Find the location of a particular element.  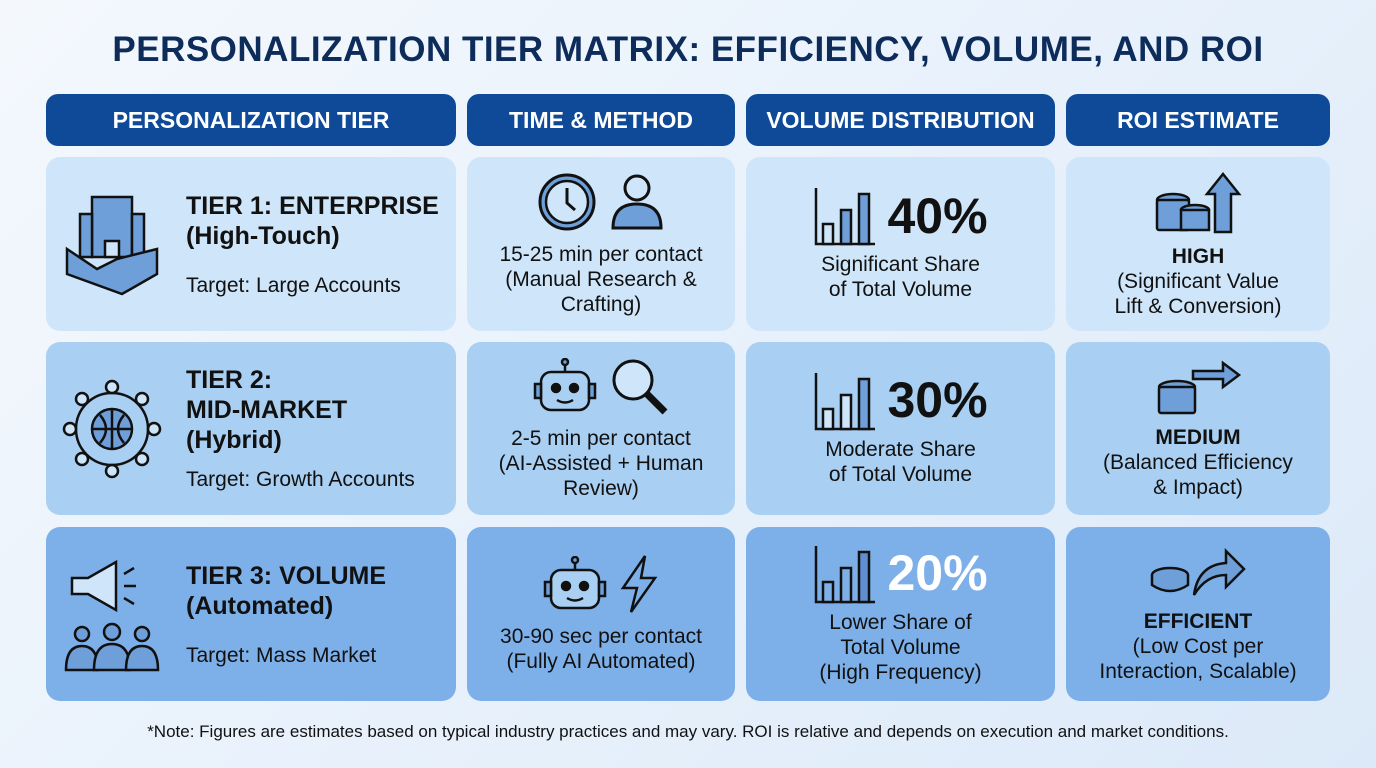

magnifier-icon is located at coordinates (640, 387).